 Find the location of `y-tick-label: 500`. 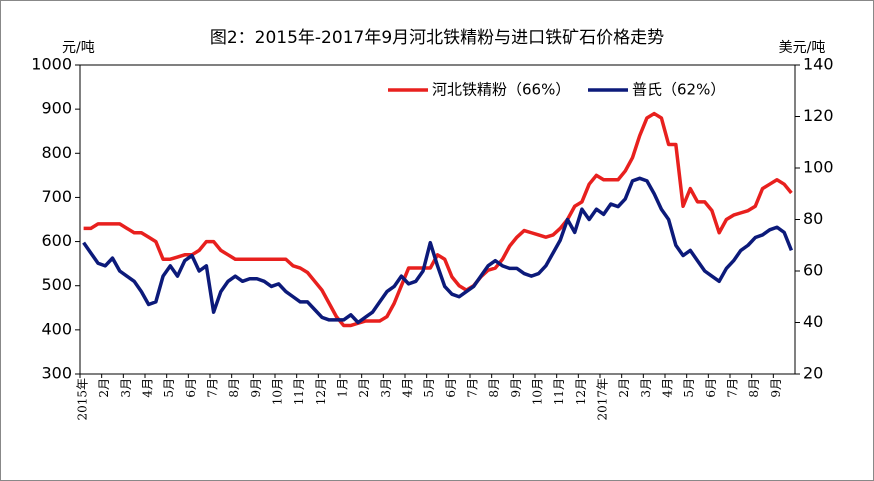

y-tick-label: 500 is located at coordinates (56, 284).